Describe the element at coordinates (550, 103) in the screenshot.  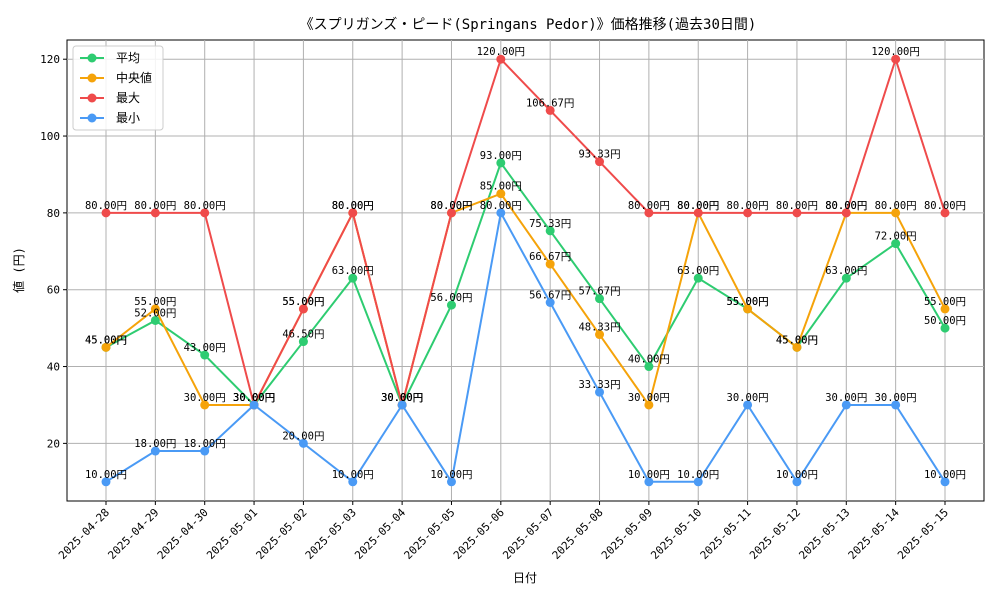
I see `data-label: 106.67円` at that location.